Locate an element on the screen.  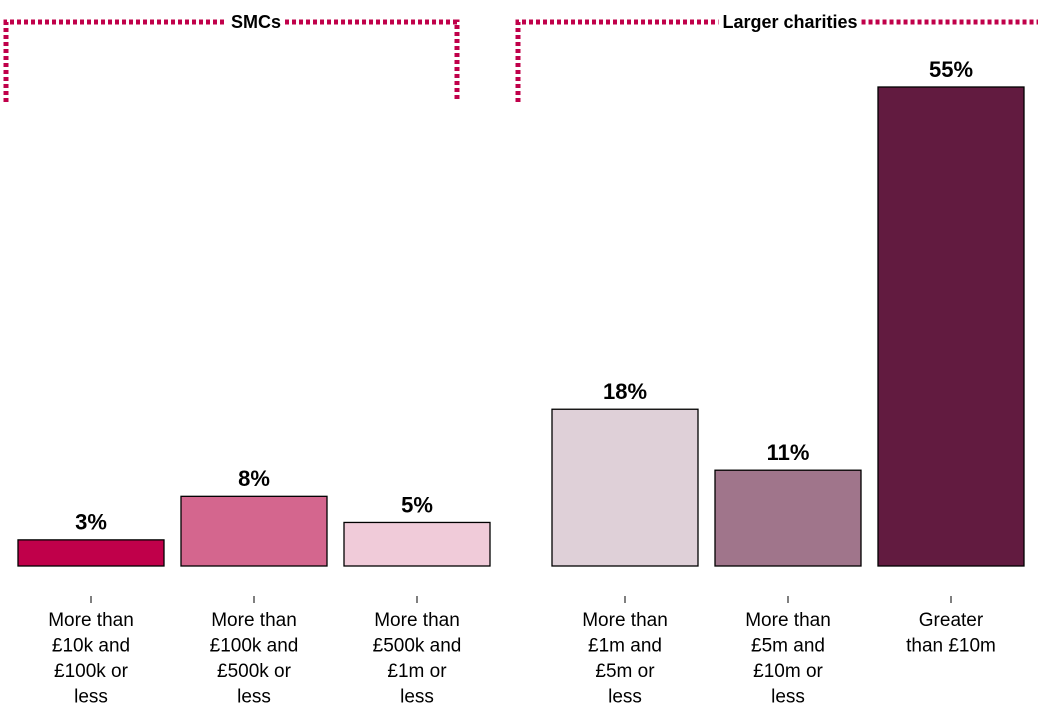
x-tick-label: £500k or is located at coordinates (254, 671).